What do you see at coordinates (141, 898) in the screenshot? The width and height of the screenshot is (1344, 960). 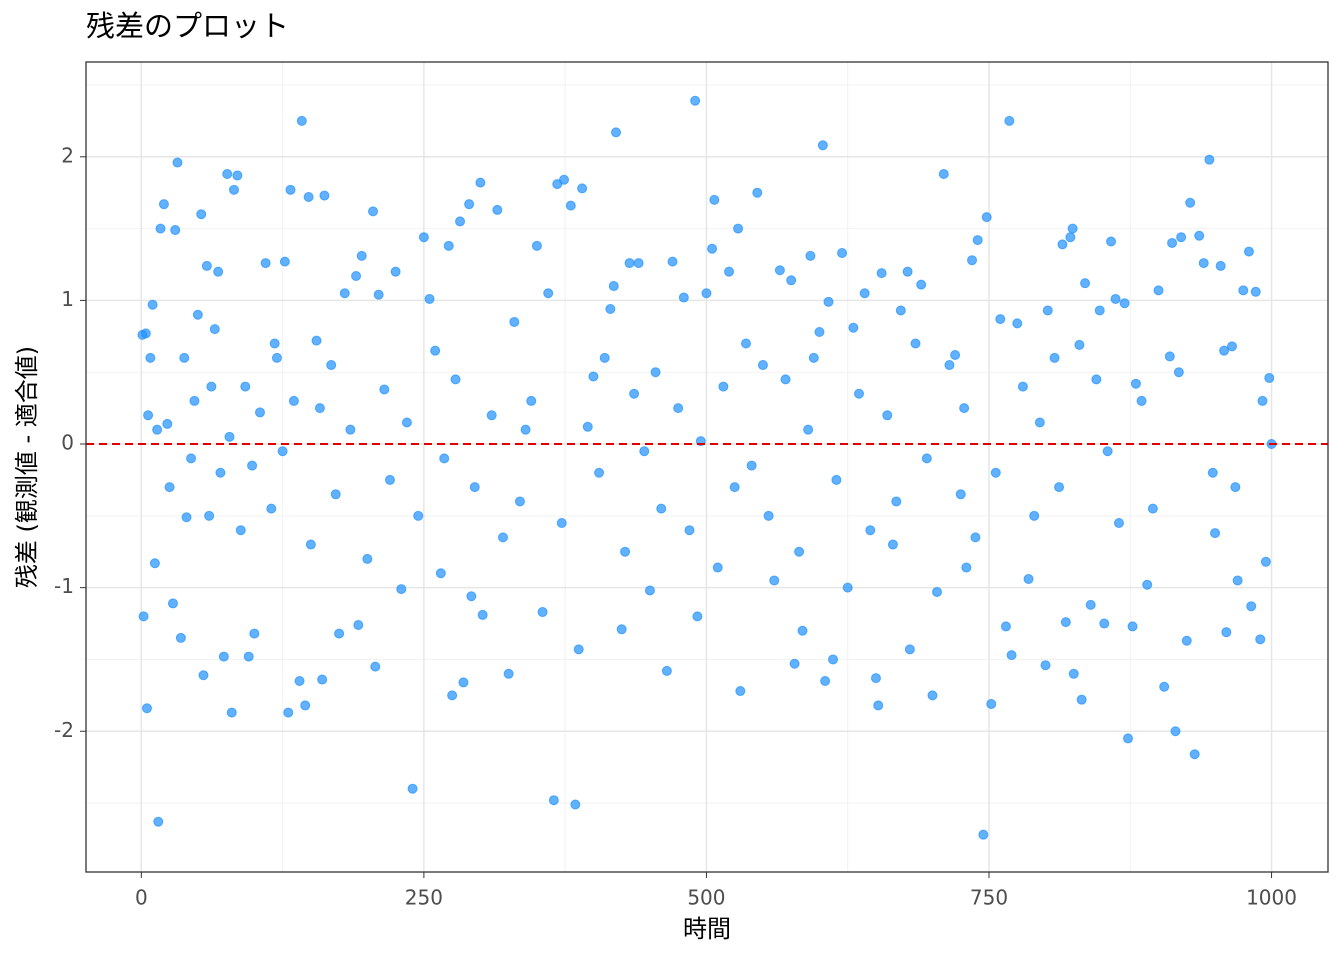 I see `x-tick-label: 0` at bounding box center [141, 898].